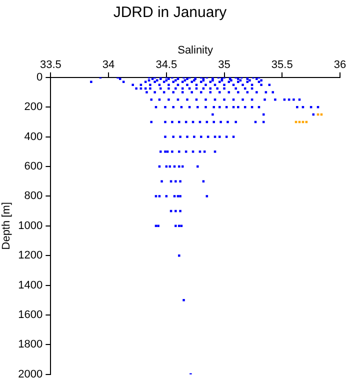 The image size is (348, 384). Describe the element at coordinates (30, 256) in the screenshot. I see `y-tick-label: 1200` at that location.